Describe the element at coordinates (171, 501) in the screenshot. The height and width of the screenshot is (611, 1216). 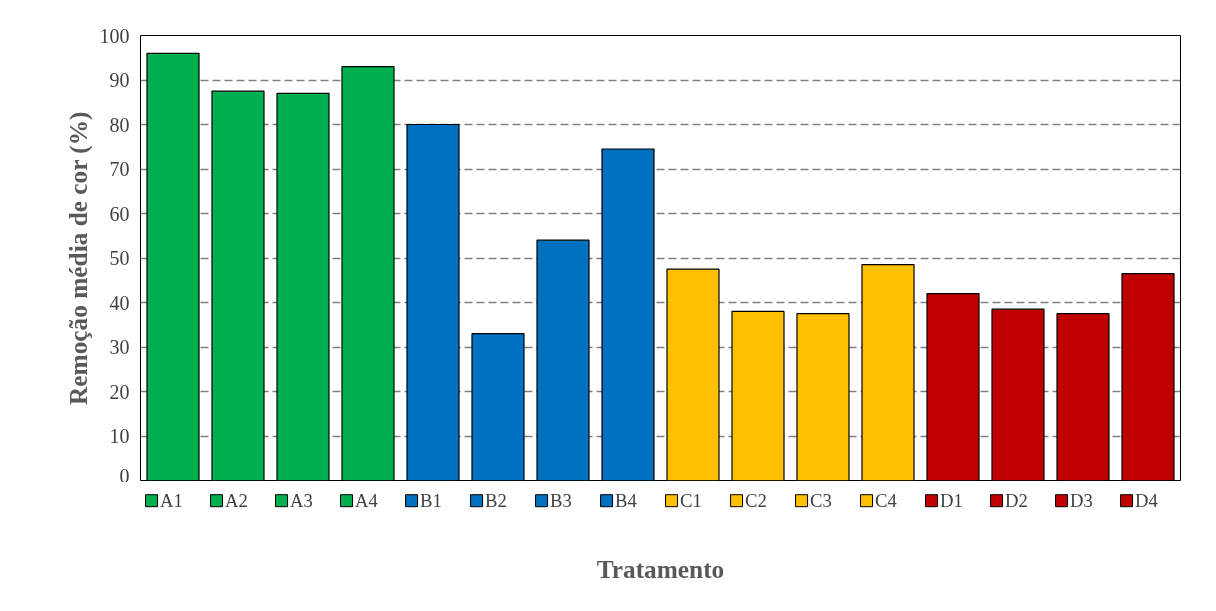
I see `legend-label: A1` at that location.